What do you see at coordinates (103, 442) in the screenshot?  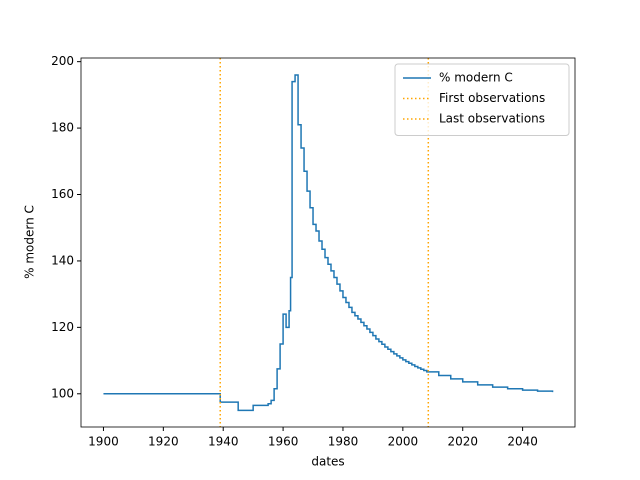 I see `x-tick-label: 1900` at bounding box center [103, 442].